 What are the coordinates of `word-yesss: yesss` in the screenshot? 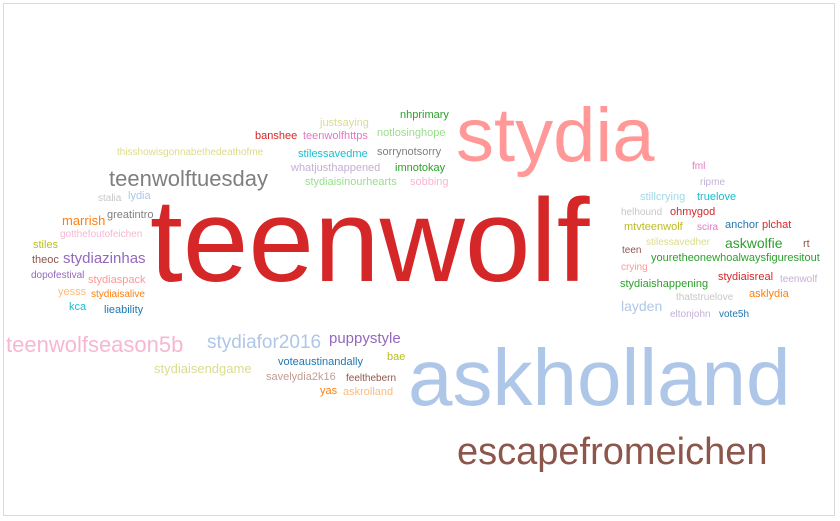 It's located at (72, 292).